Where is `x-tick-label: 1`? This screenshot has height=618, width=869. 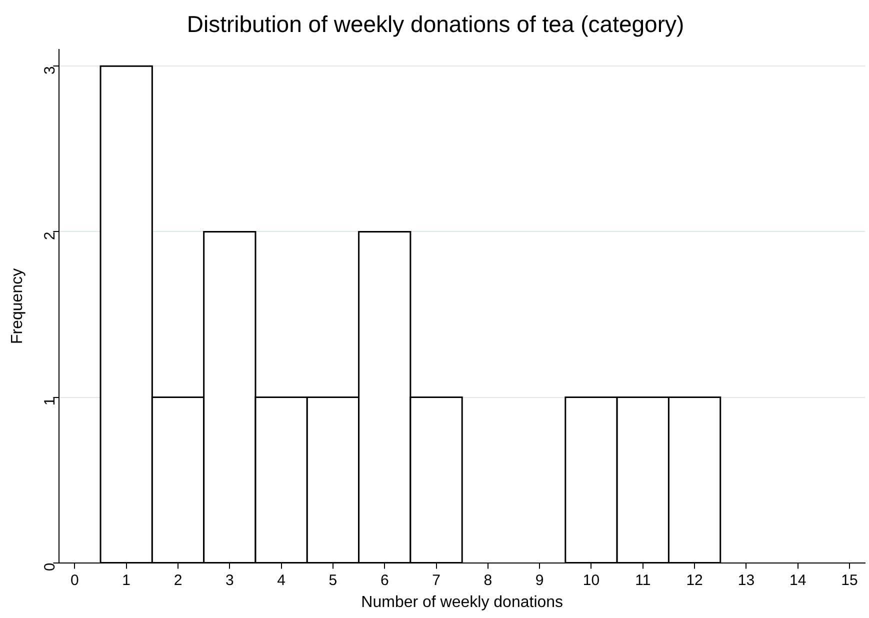 x-tick-label: 1 is located at coordinates (126, 580).